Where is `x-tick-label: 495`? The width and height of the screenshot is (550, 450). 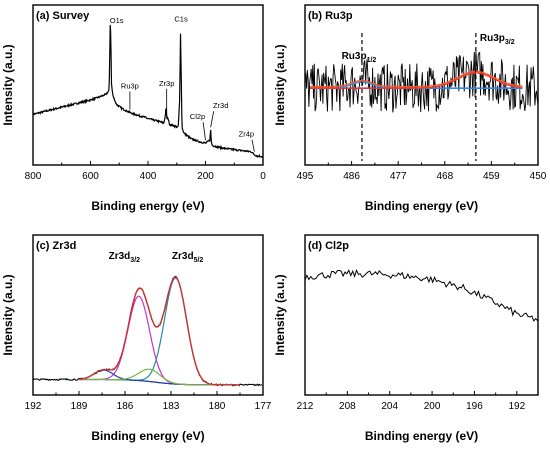
x-tick-label: 495 is located at coordinates (305, 176).